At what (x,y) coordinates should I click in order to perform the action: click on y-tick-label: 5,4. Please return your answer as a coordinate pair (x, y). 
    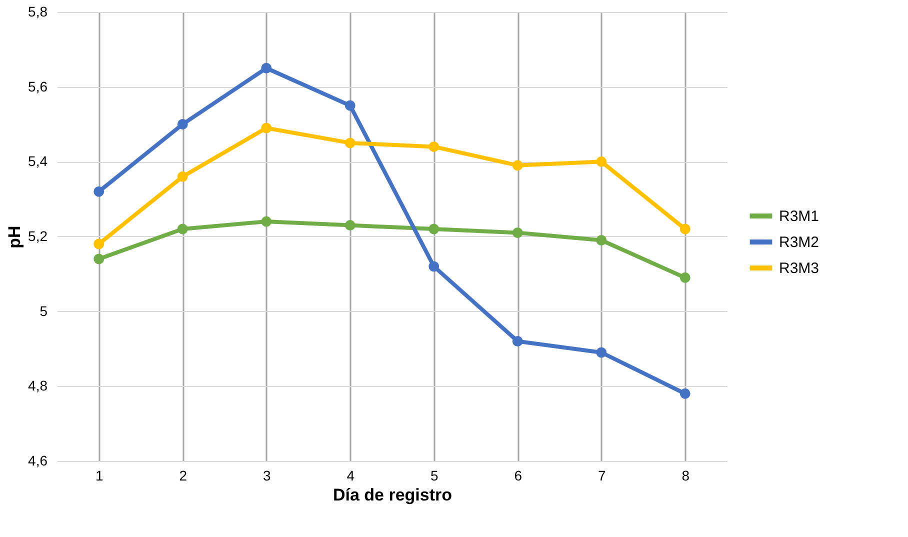
    Looking at the image, I should click on (38, 161).